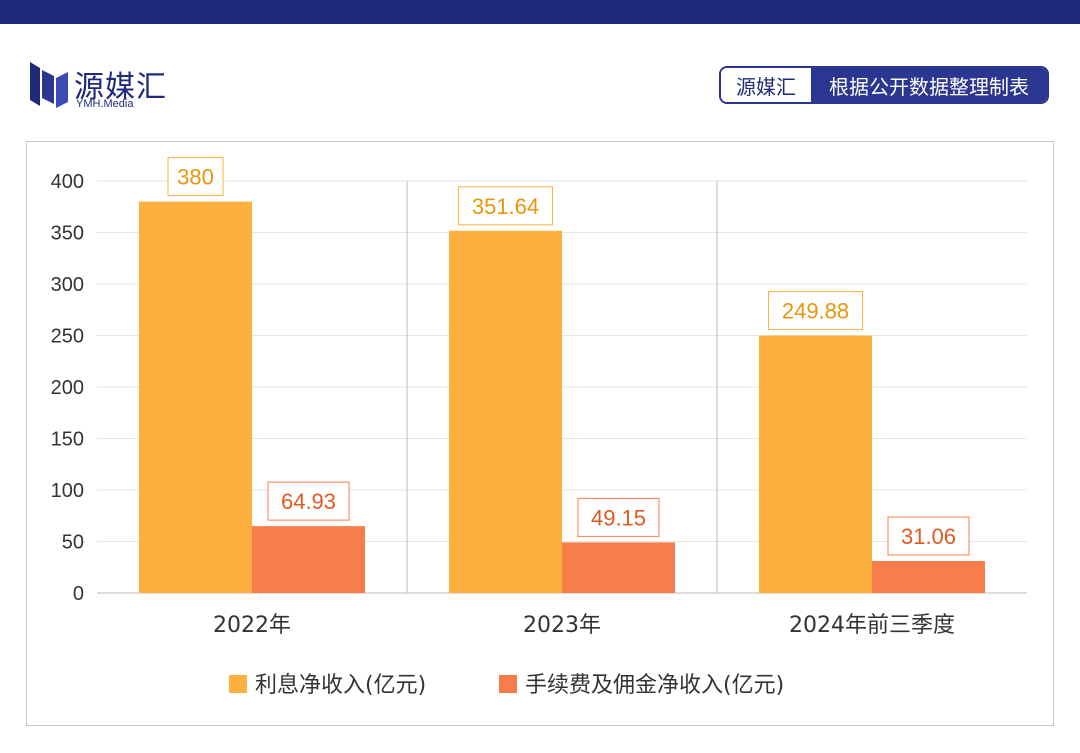 Image resolution: width=1080 pixels, height=753 pixels. I want to click on source-tag: 源媒汇 根据公开数据整理制表, so click(884, 85).